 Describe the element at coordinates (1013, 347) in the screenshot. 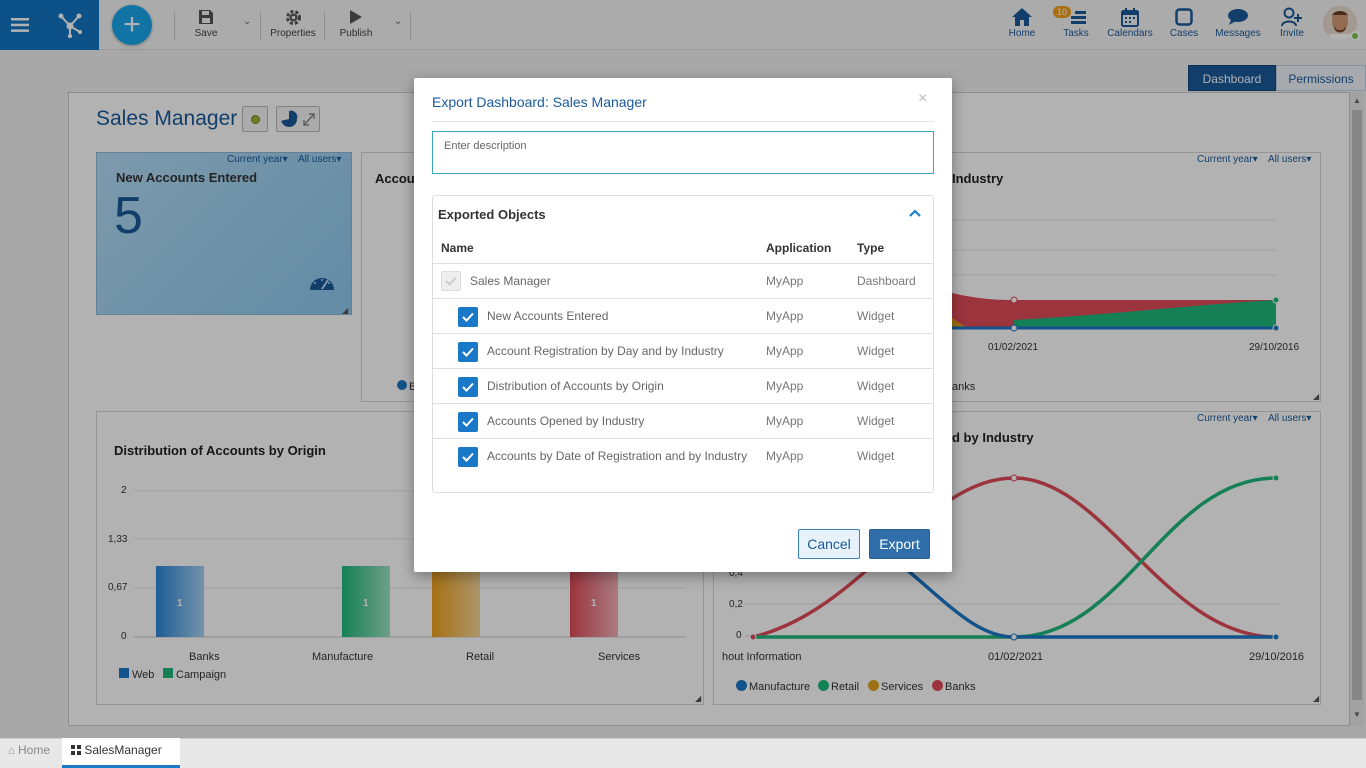

I see `x-tick-label: 01/02/2021` at that location.